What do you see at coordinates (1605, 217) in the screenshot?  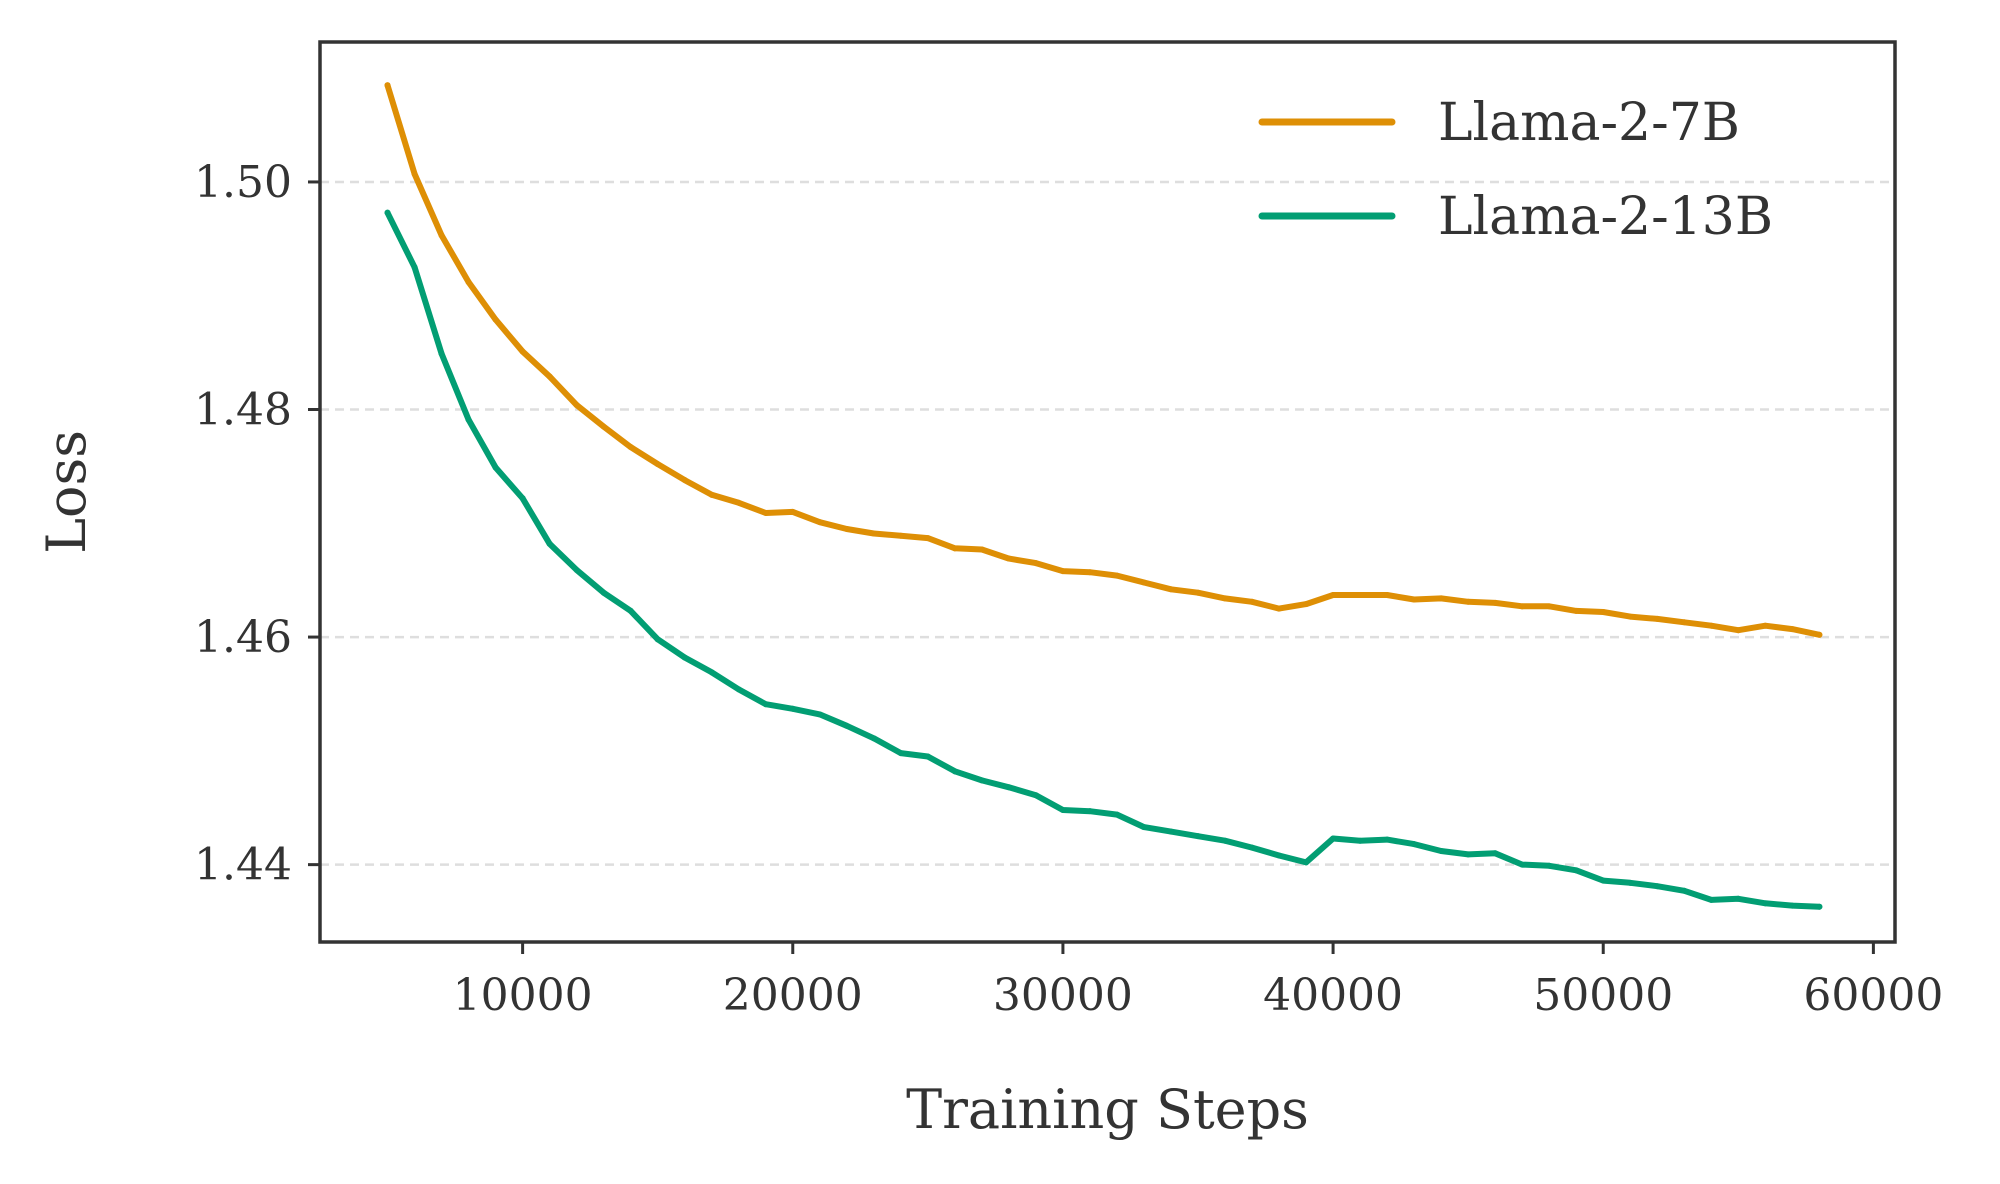 I see `legend-label-llama-2-13b: Llama-2-13B` at bounding box center [1605, 217].